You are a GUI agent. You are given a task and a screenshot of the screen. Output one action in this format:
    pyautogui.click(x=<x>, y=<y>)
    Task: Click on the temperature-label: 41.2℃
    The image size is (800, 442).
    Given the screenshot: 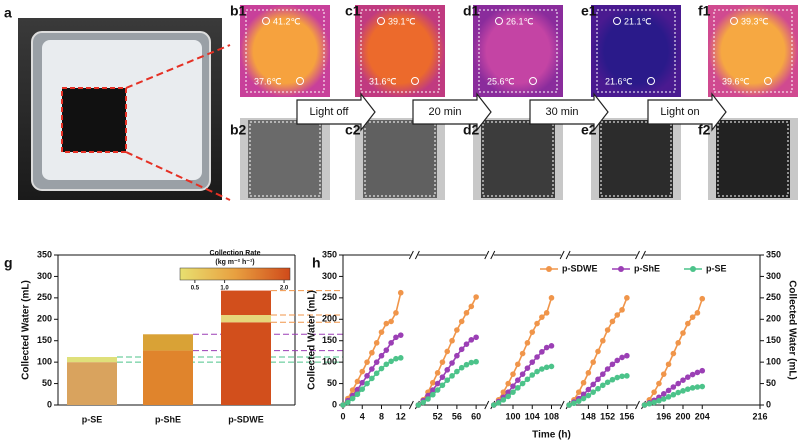 What is the action you would take?
    pyautogui.click(x=287, y=21)
    